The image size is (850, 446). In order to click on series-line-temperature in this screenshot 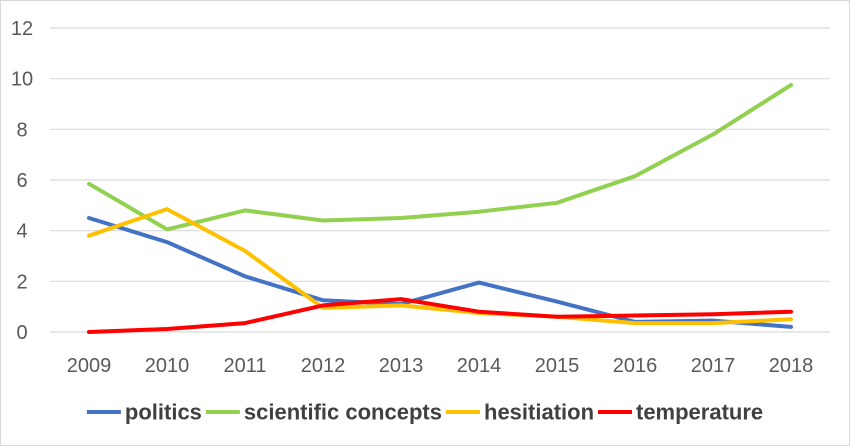, I will do `click(440, 315)`.